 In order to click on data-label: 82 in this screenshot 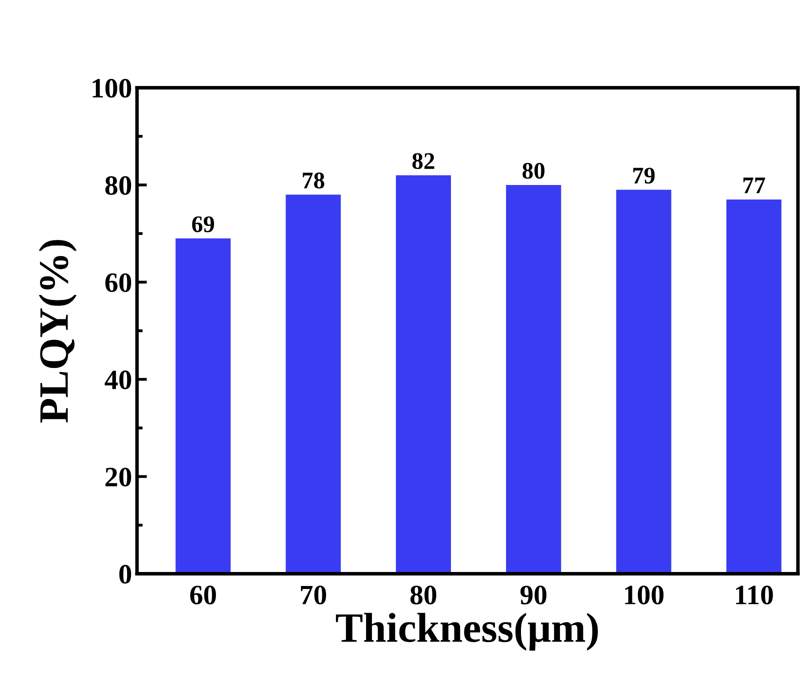, I will do `click(423, 161)`.